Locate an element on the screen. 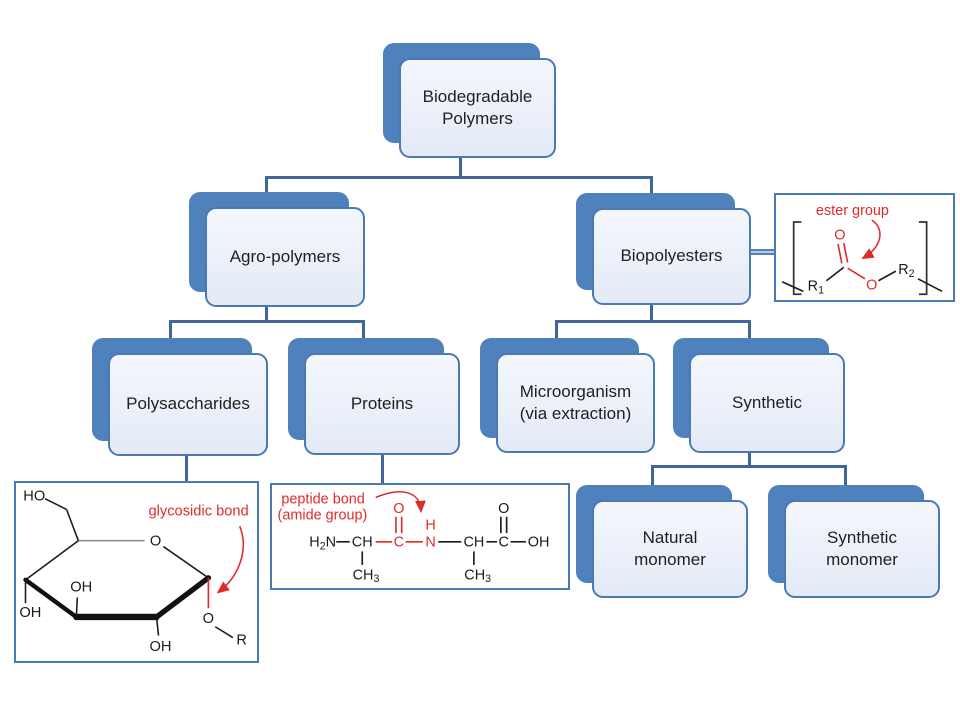 The height and width of the screenshot is (720, 960). left-bracket is located at coordinates (797, 258).